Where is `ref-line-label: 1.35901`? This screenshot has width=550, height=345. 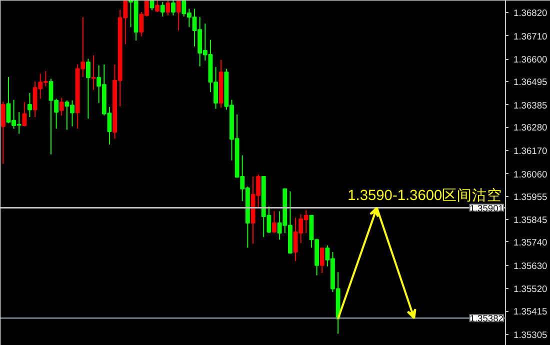 ref-line-label: 1.35901 is located at coordinates (487, 208).